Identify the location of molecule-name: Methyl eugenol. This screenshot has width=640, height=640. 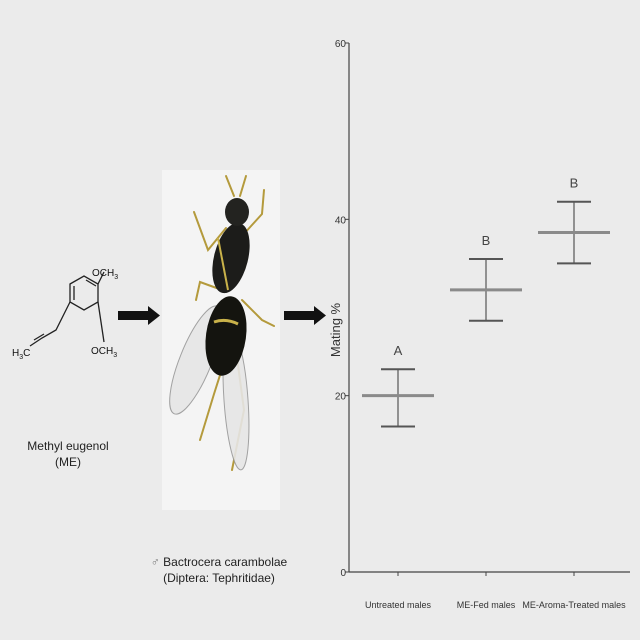
(68, 446).